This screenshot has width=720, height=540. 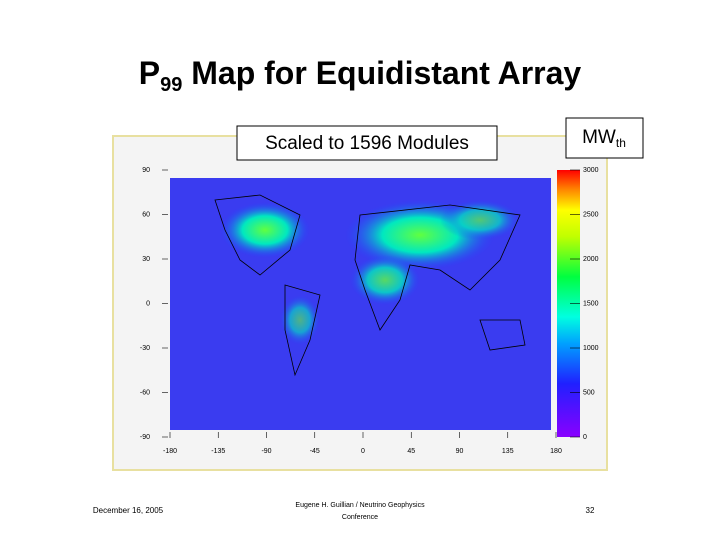 What do you see at coordinates (591, 348) in the screenshot?
I see `colorbar-tick-label: 1000` at bounding box center [591, 348].